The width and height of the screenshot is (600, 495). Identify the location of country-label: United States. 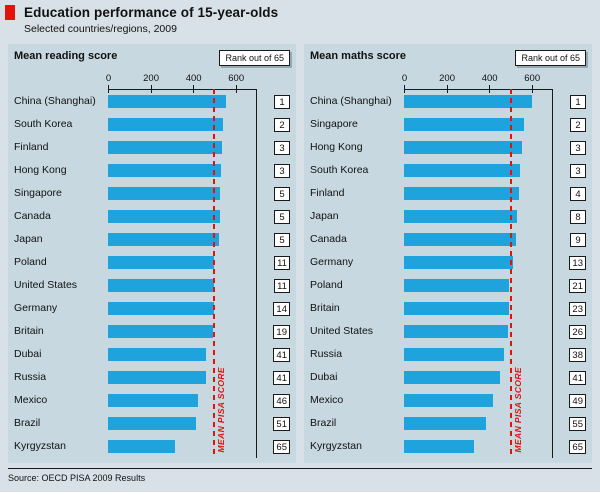
(342, 331).